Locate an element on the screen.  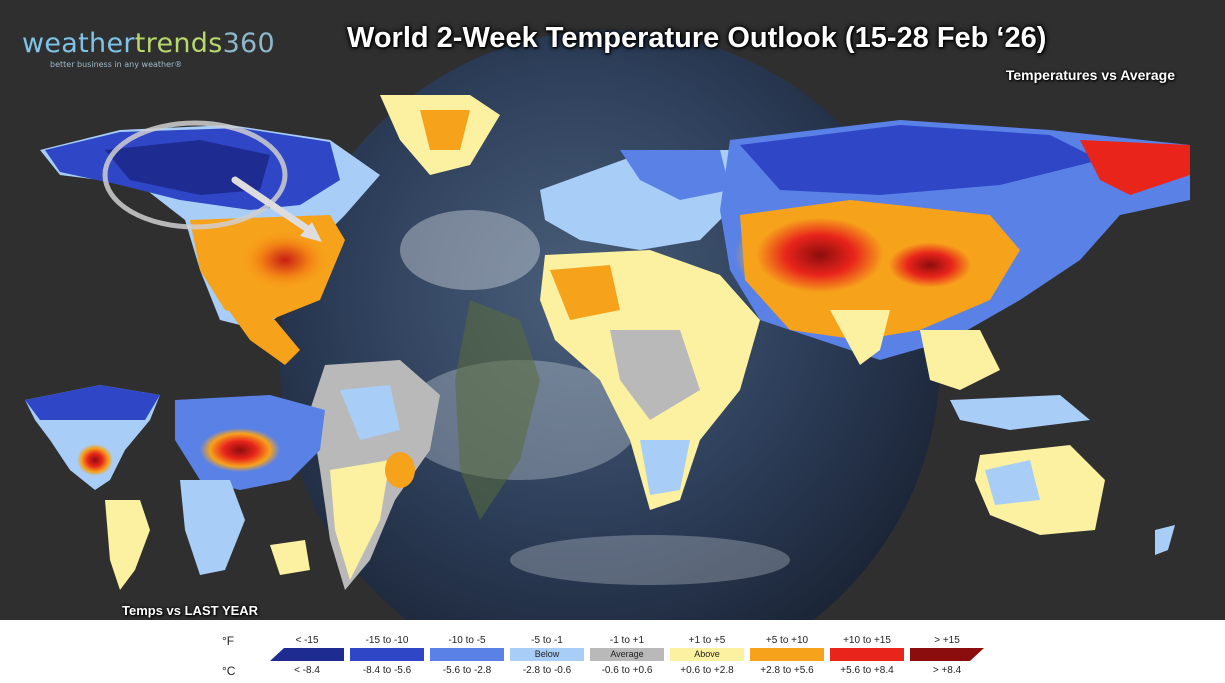
siberia-cold is located at coordinates (920, 160).